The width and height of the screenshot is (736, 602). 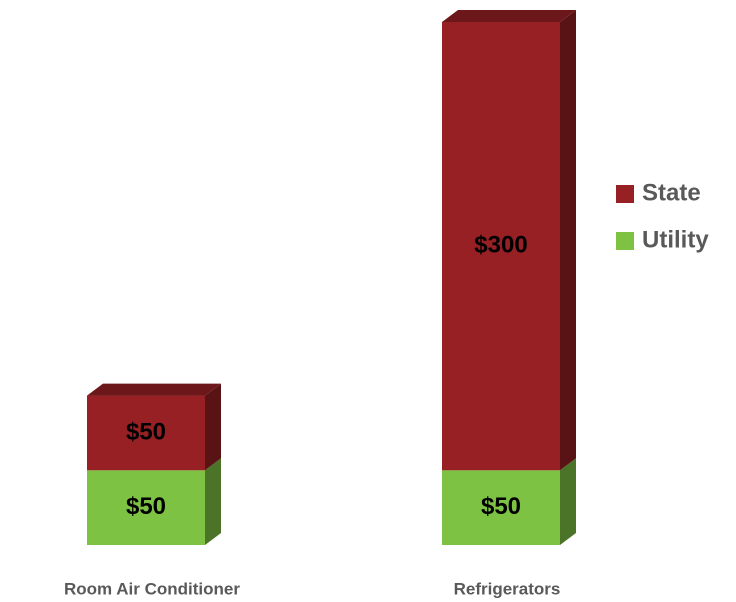 I want to click on x-tick-label: Room Air Conditioner, so click(x=152, y=588).